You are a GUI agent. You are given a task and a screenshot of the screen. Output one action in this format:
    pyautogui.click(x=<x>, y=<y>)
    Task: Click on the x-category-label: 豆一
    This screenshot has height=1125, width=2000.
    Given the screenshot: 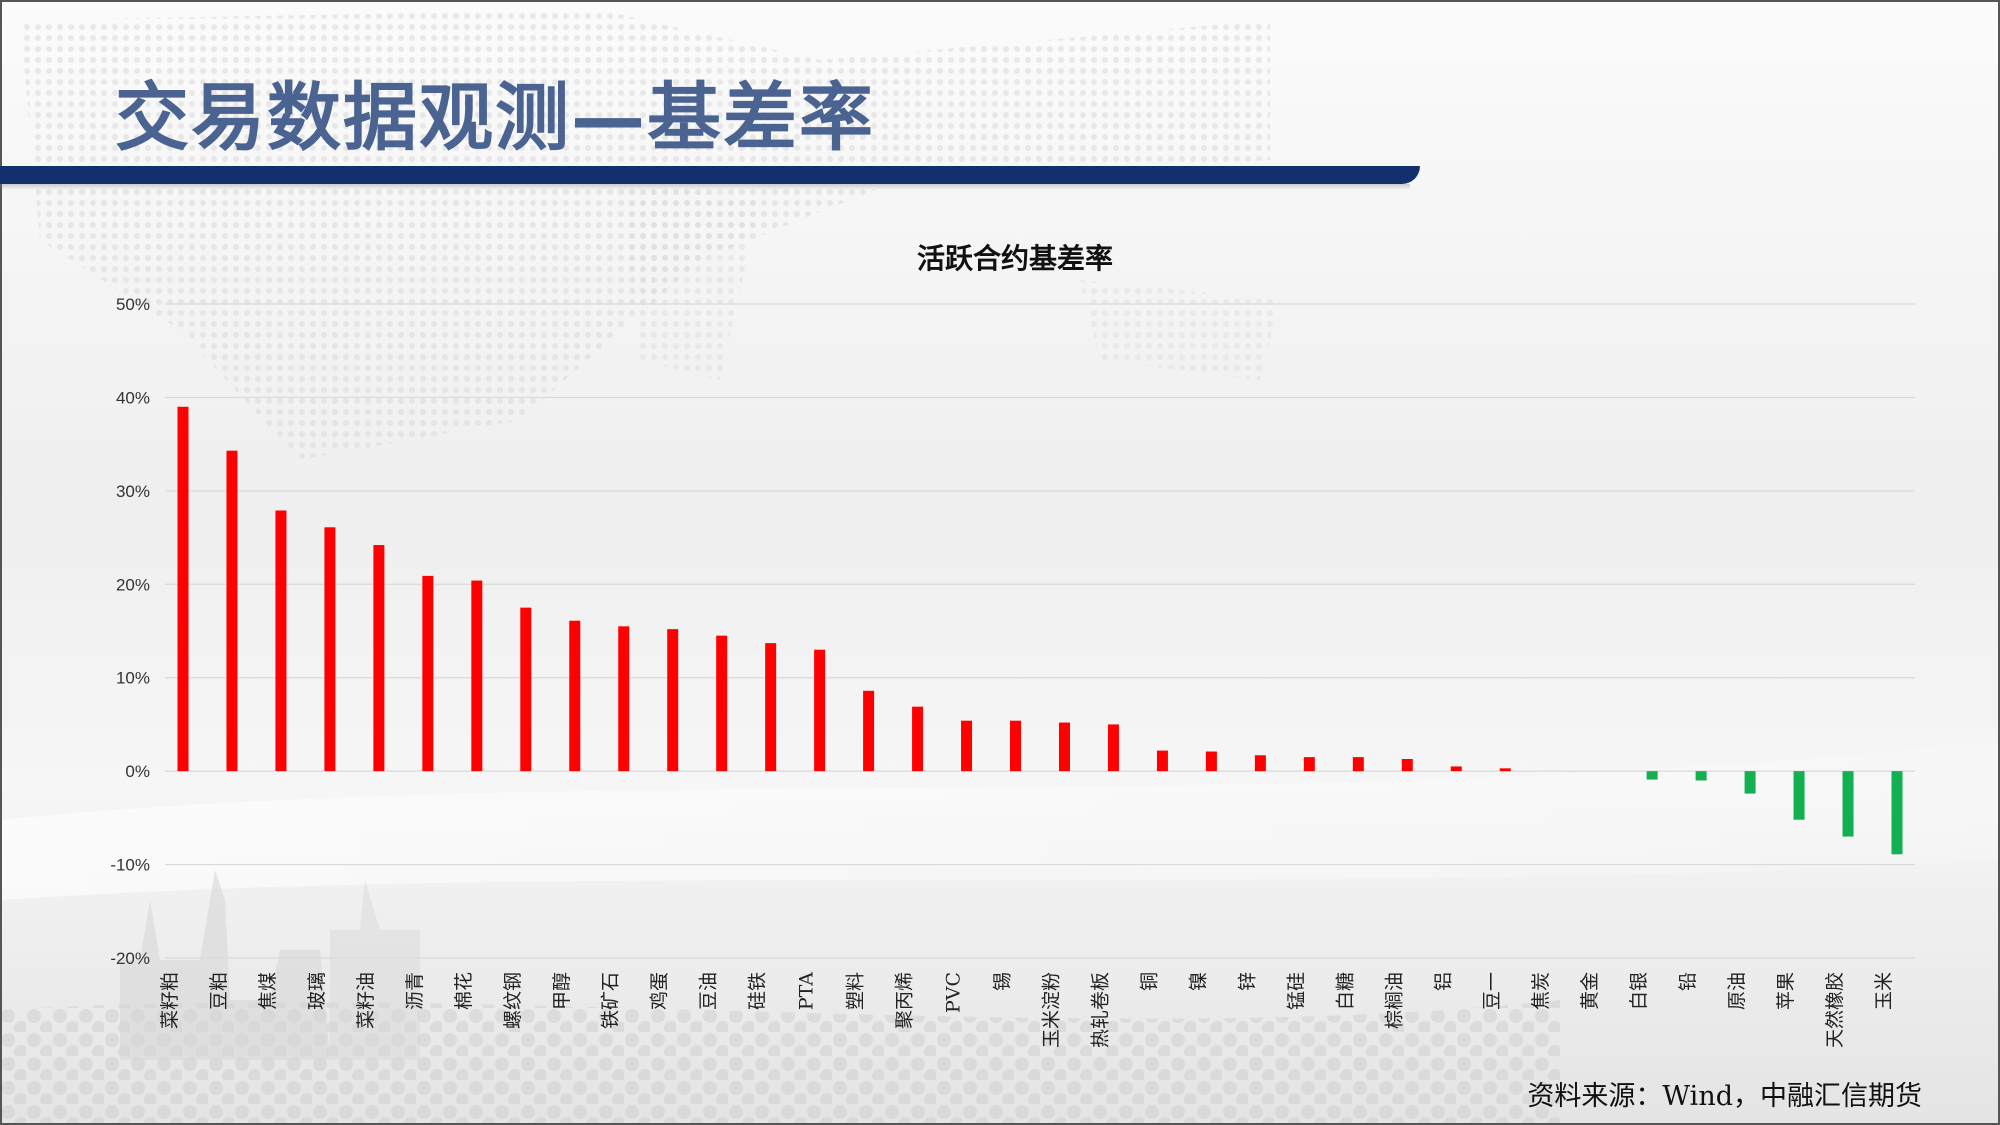 What is the action you would take?
    pyautogui.click(x=1492, y=991)
    